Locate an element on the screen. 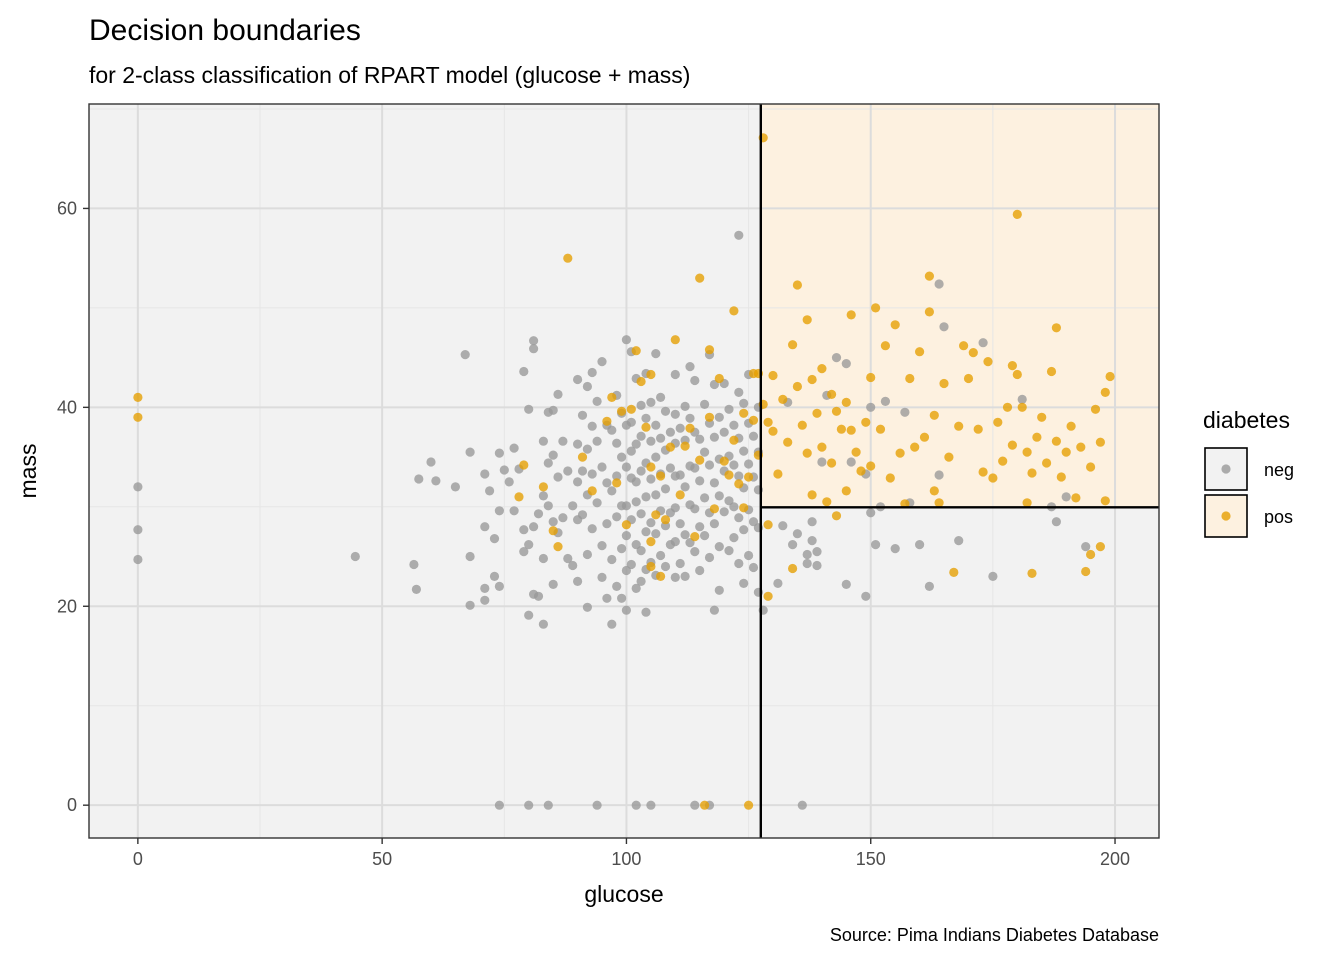 This screenshot has width=1344, height=965. y-tick-label: 20 is located at coordinates (67, 606).